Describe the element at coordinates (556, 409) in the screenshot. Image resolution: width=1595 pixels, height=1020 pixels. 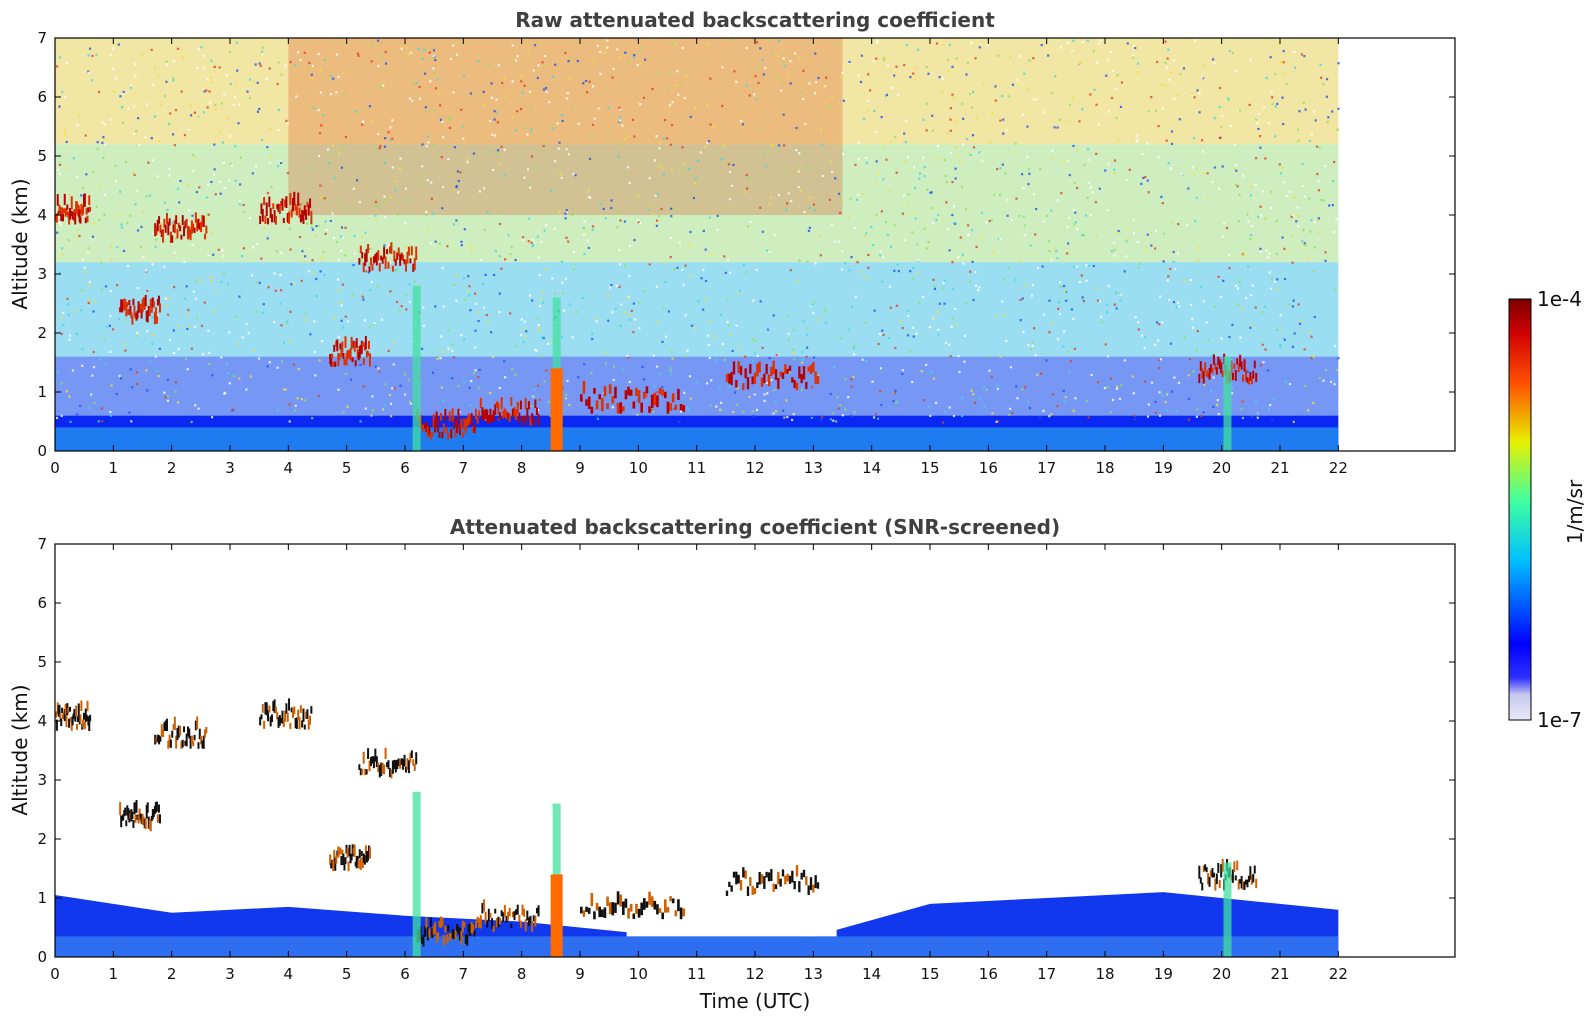
I see `rain-shaft-core` at that location.